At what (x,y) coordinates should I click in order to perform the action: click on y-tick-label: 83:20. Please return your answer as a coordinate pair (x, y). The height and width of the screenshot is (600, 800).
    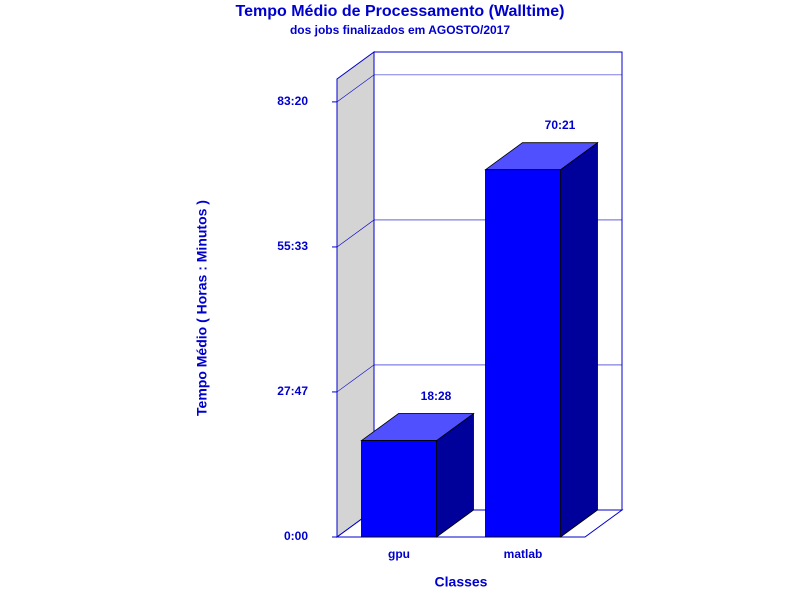
    Looking at the image, I should click on (292, 101).